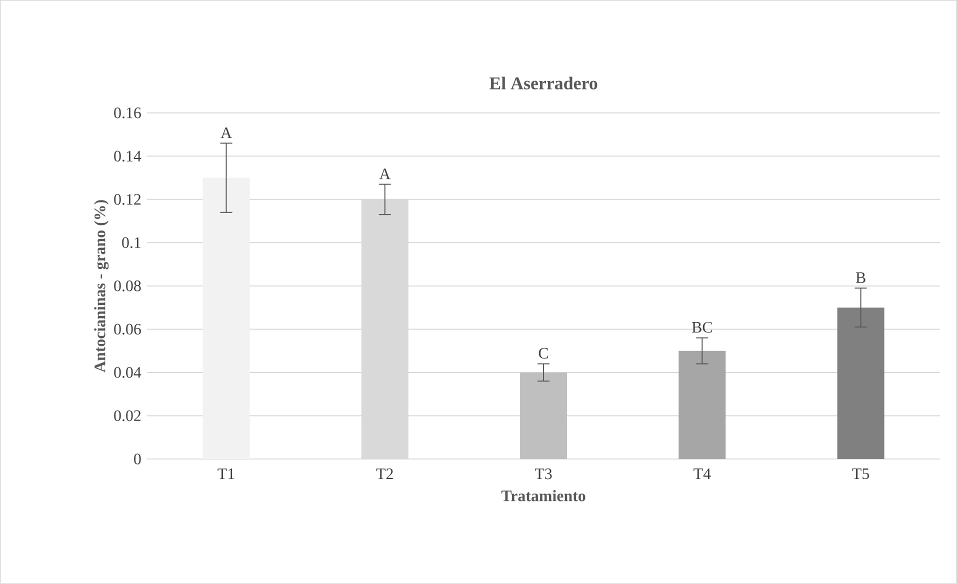 This screenshot has width=957, height=584. Describe the element at coordinates (131, 242) in the screenshot. I see `y-tick-label: 0.1` at that location.